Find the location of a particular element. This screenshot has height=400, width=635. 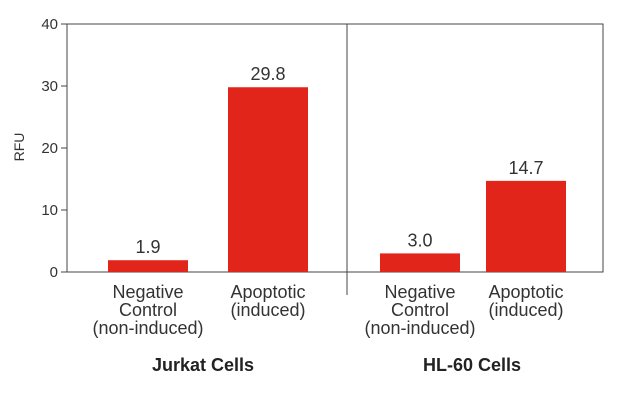

y-tick-label: 10 is located at coordinates (49, 210).